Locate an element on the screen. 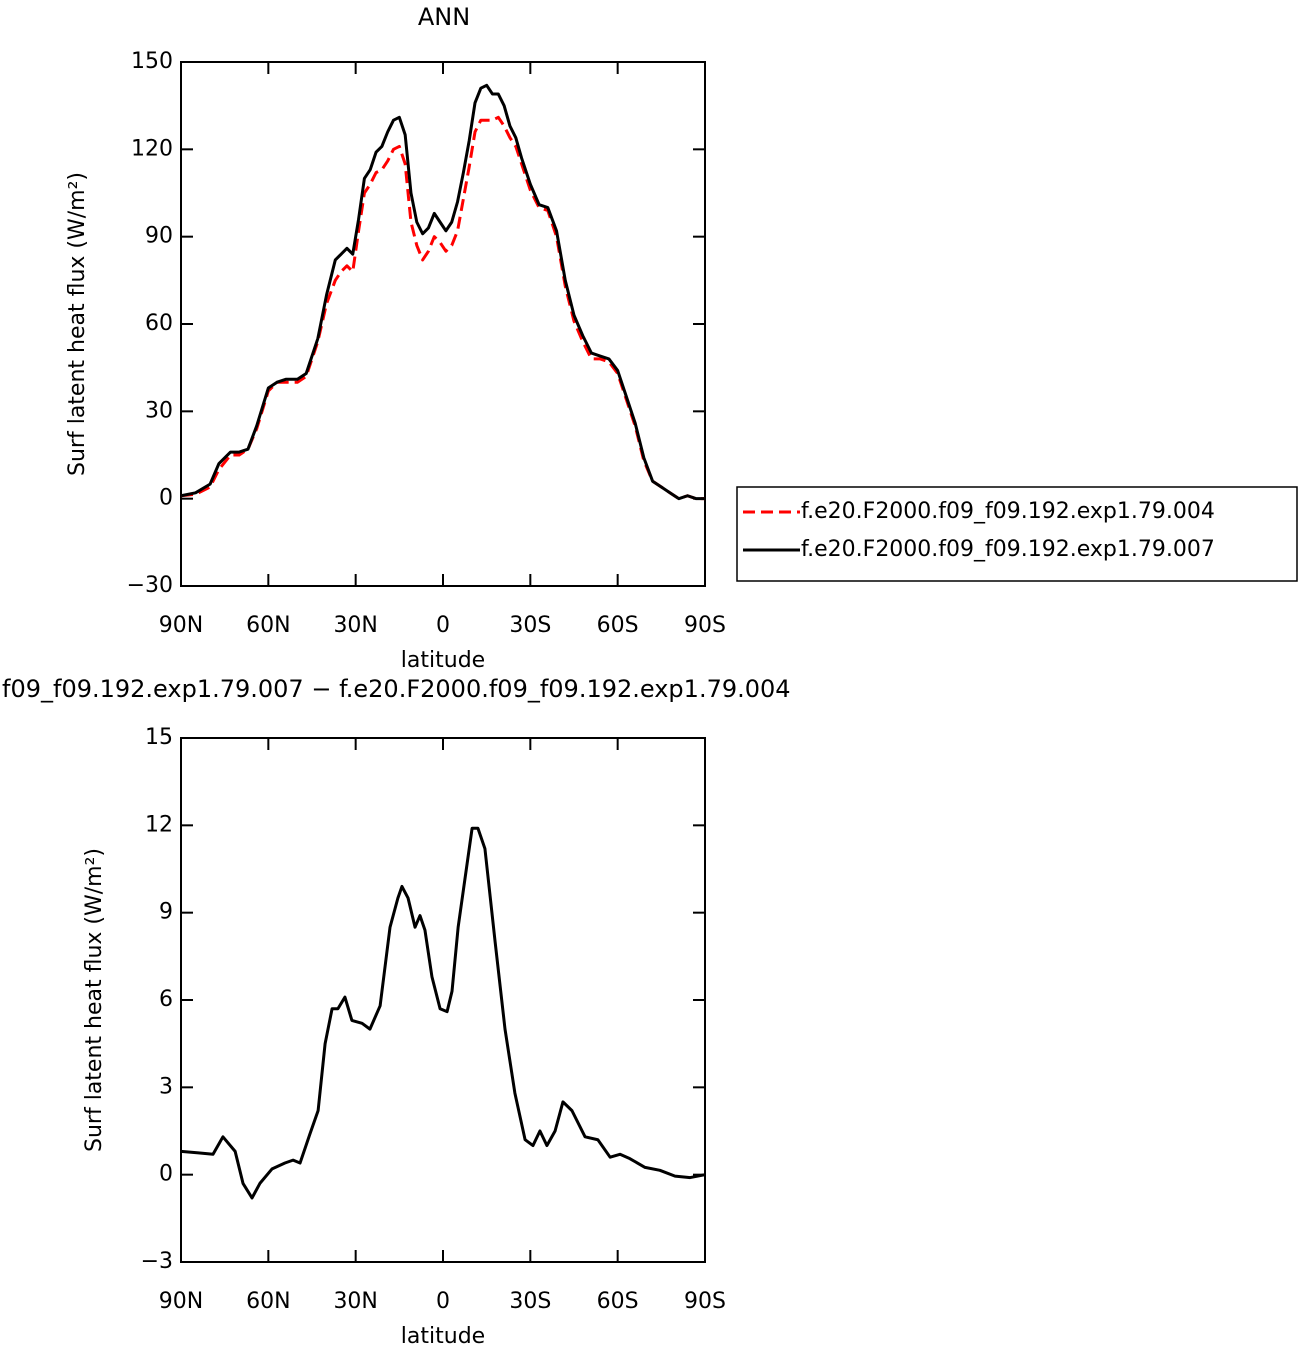  y-tick-label: 120 is located at coordinates (152, 148).